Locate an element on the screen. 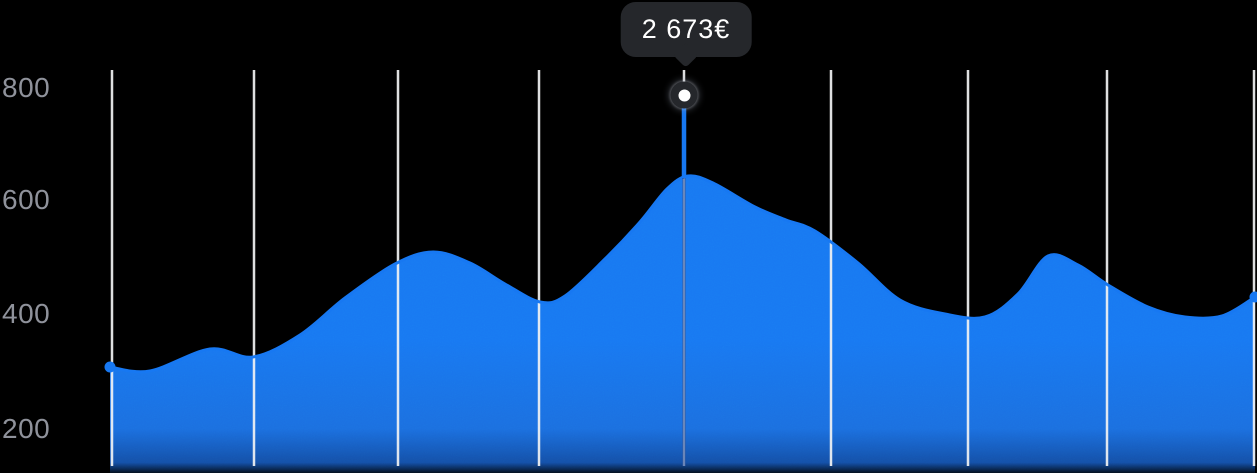 The width and height of the screenshot is (1257, 473). line-end-dot is located at coordinates (1253, 297).